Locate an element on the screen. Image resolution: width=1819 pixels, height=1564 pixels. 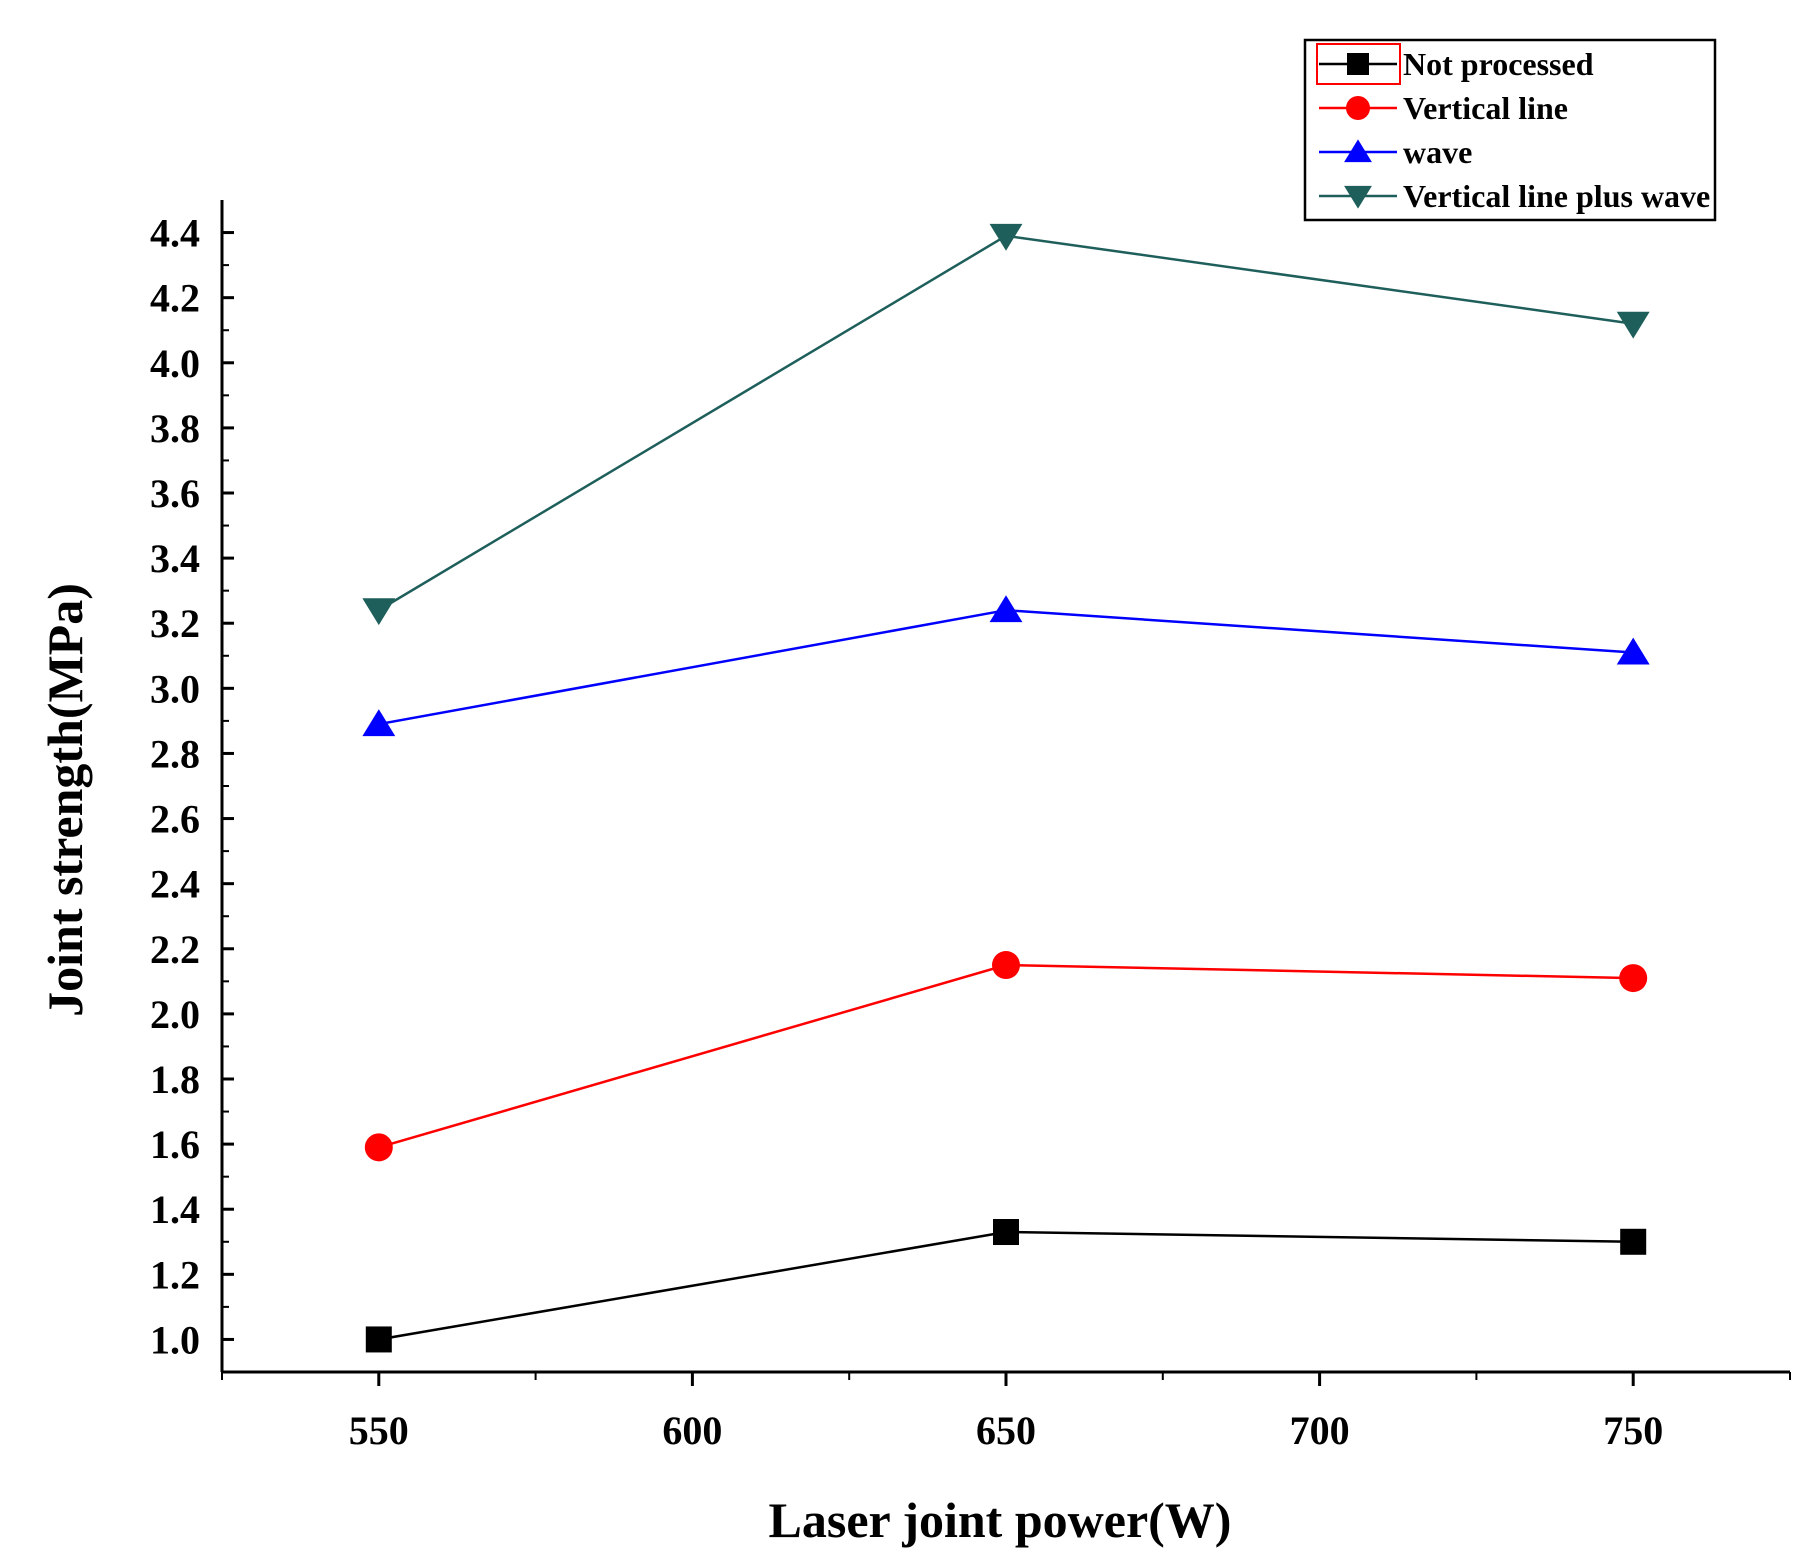
legend-item: Vertical line plus wave is located at coordinates (1514, 196).